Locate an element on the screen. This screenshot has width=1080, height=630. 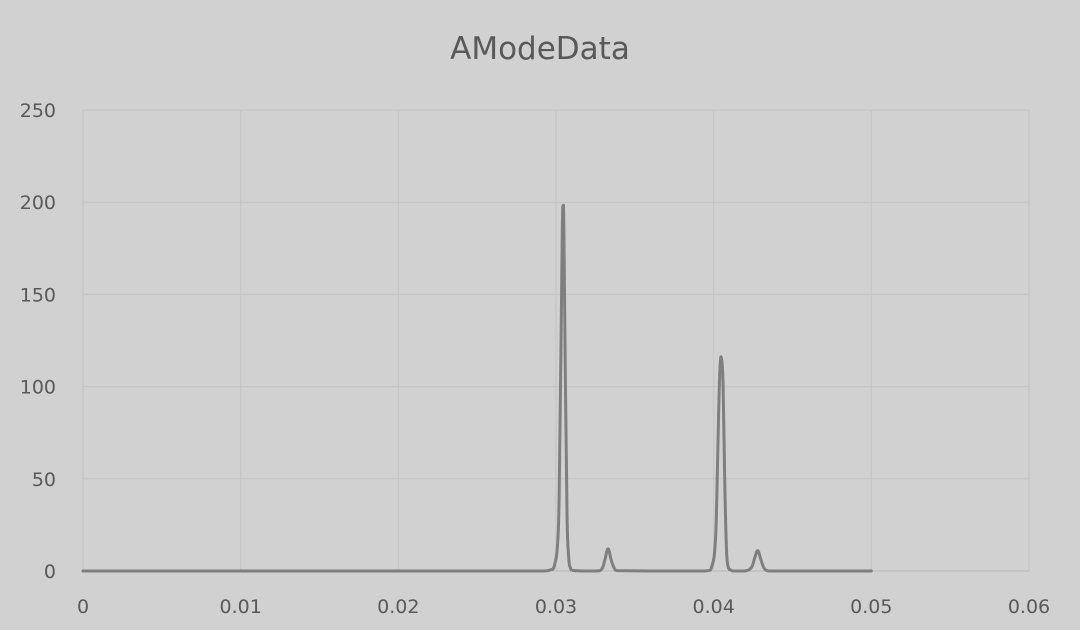
y-tick-label: 150 is located at coordinates (38, 295).